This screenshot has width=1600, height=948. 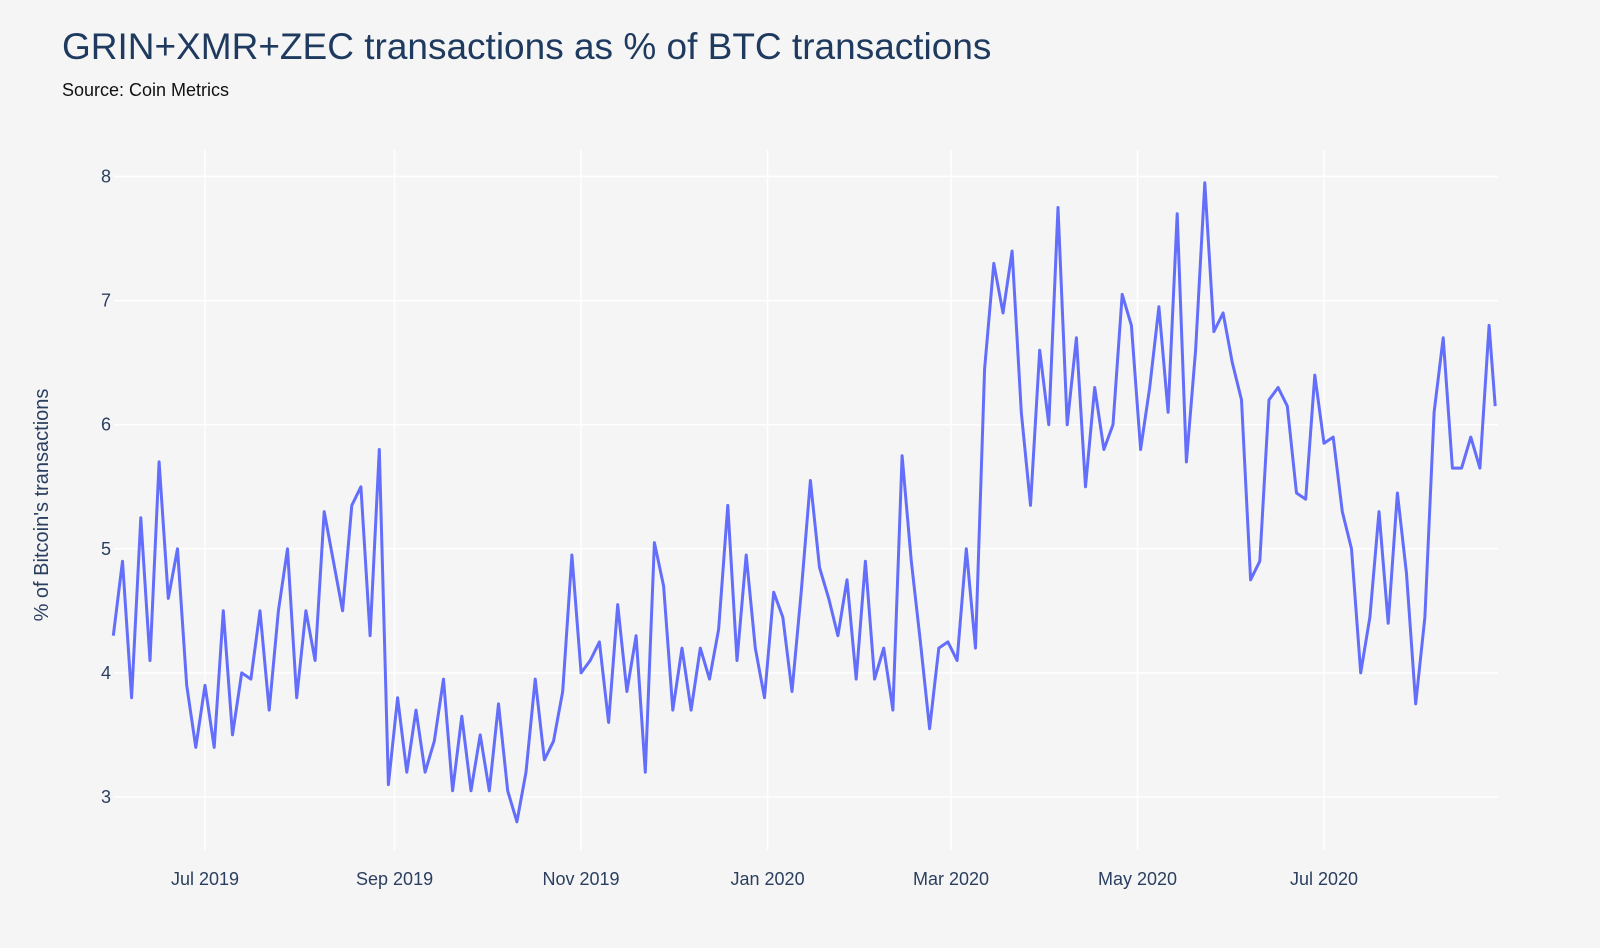 What do you see at coordinates (106, 301) in the screenshot?
I see `y-tick-label: 7` at bounding box center [106, 301].